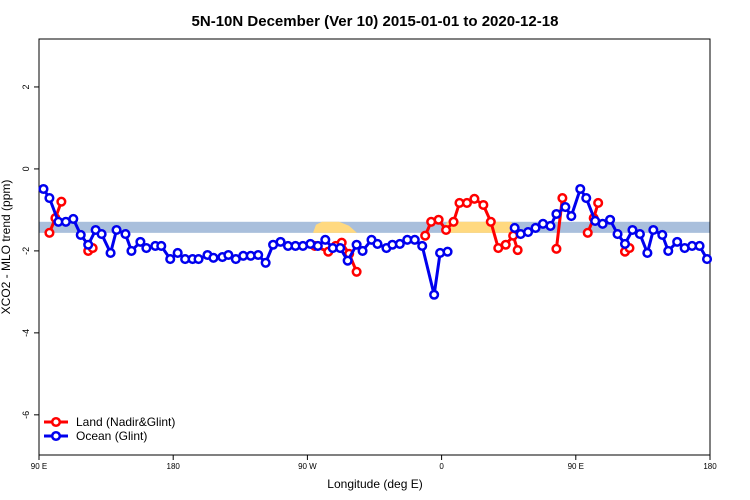 The image size is (750, 500). I want to click on x-tick-label: 90 W, so click(307, 466).